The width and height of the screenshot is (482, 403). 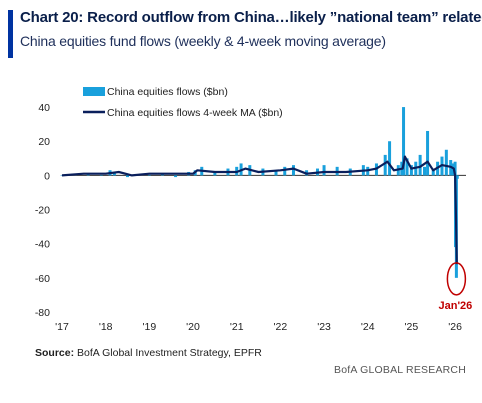 I want to click on y-tick-label: -80, so click(x=42, y=313).